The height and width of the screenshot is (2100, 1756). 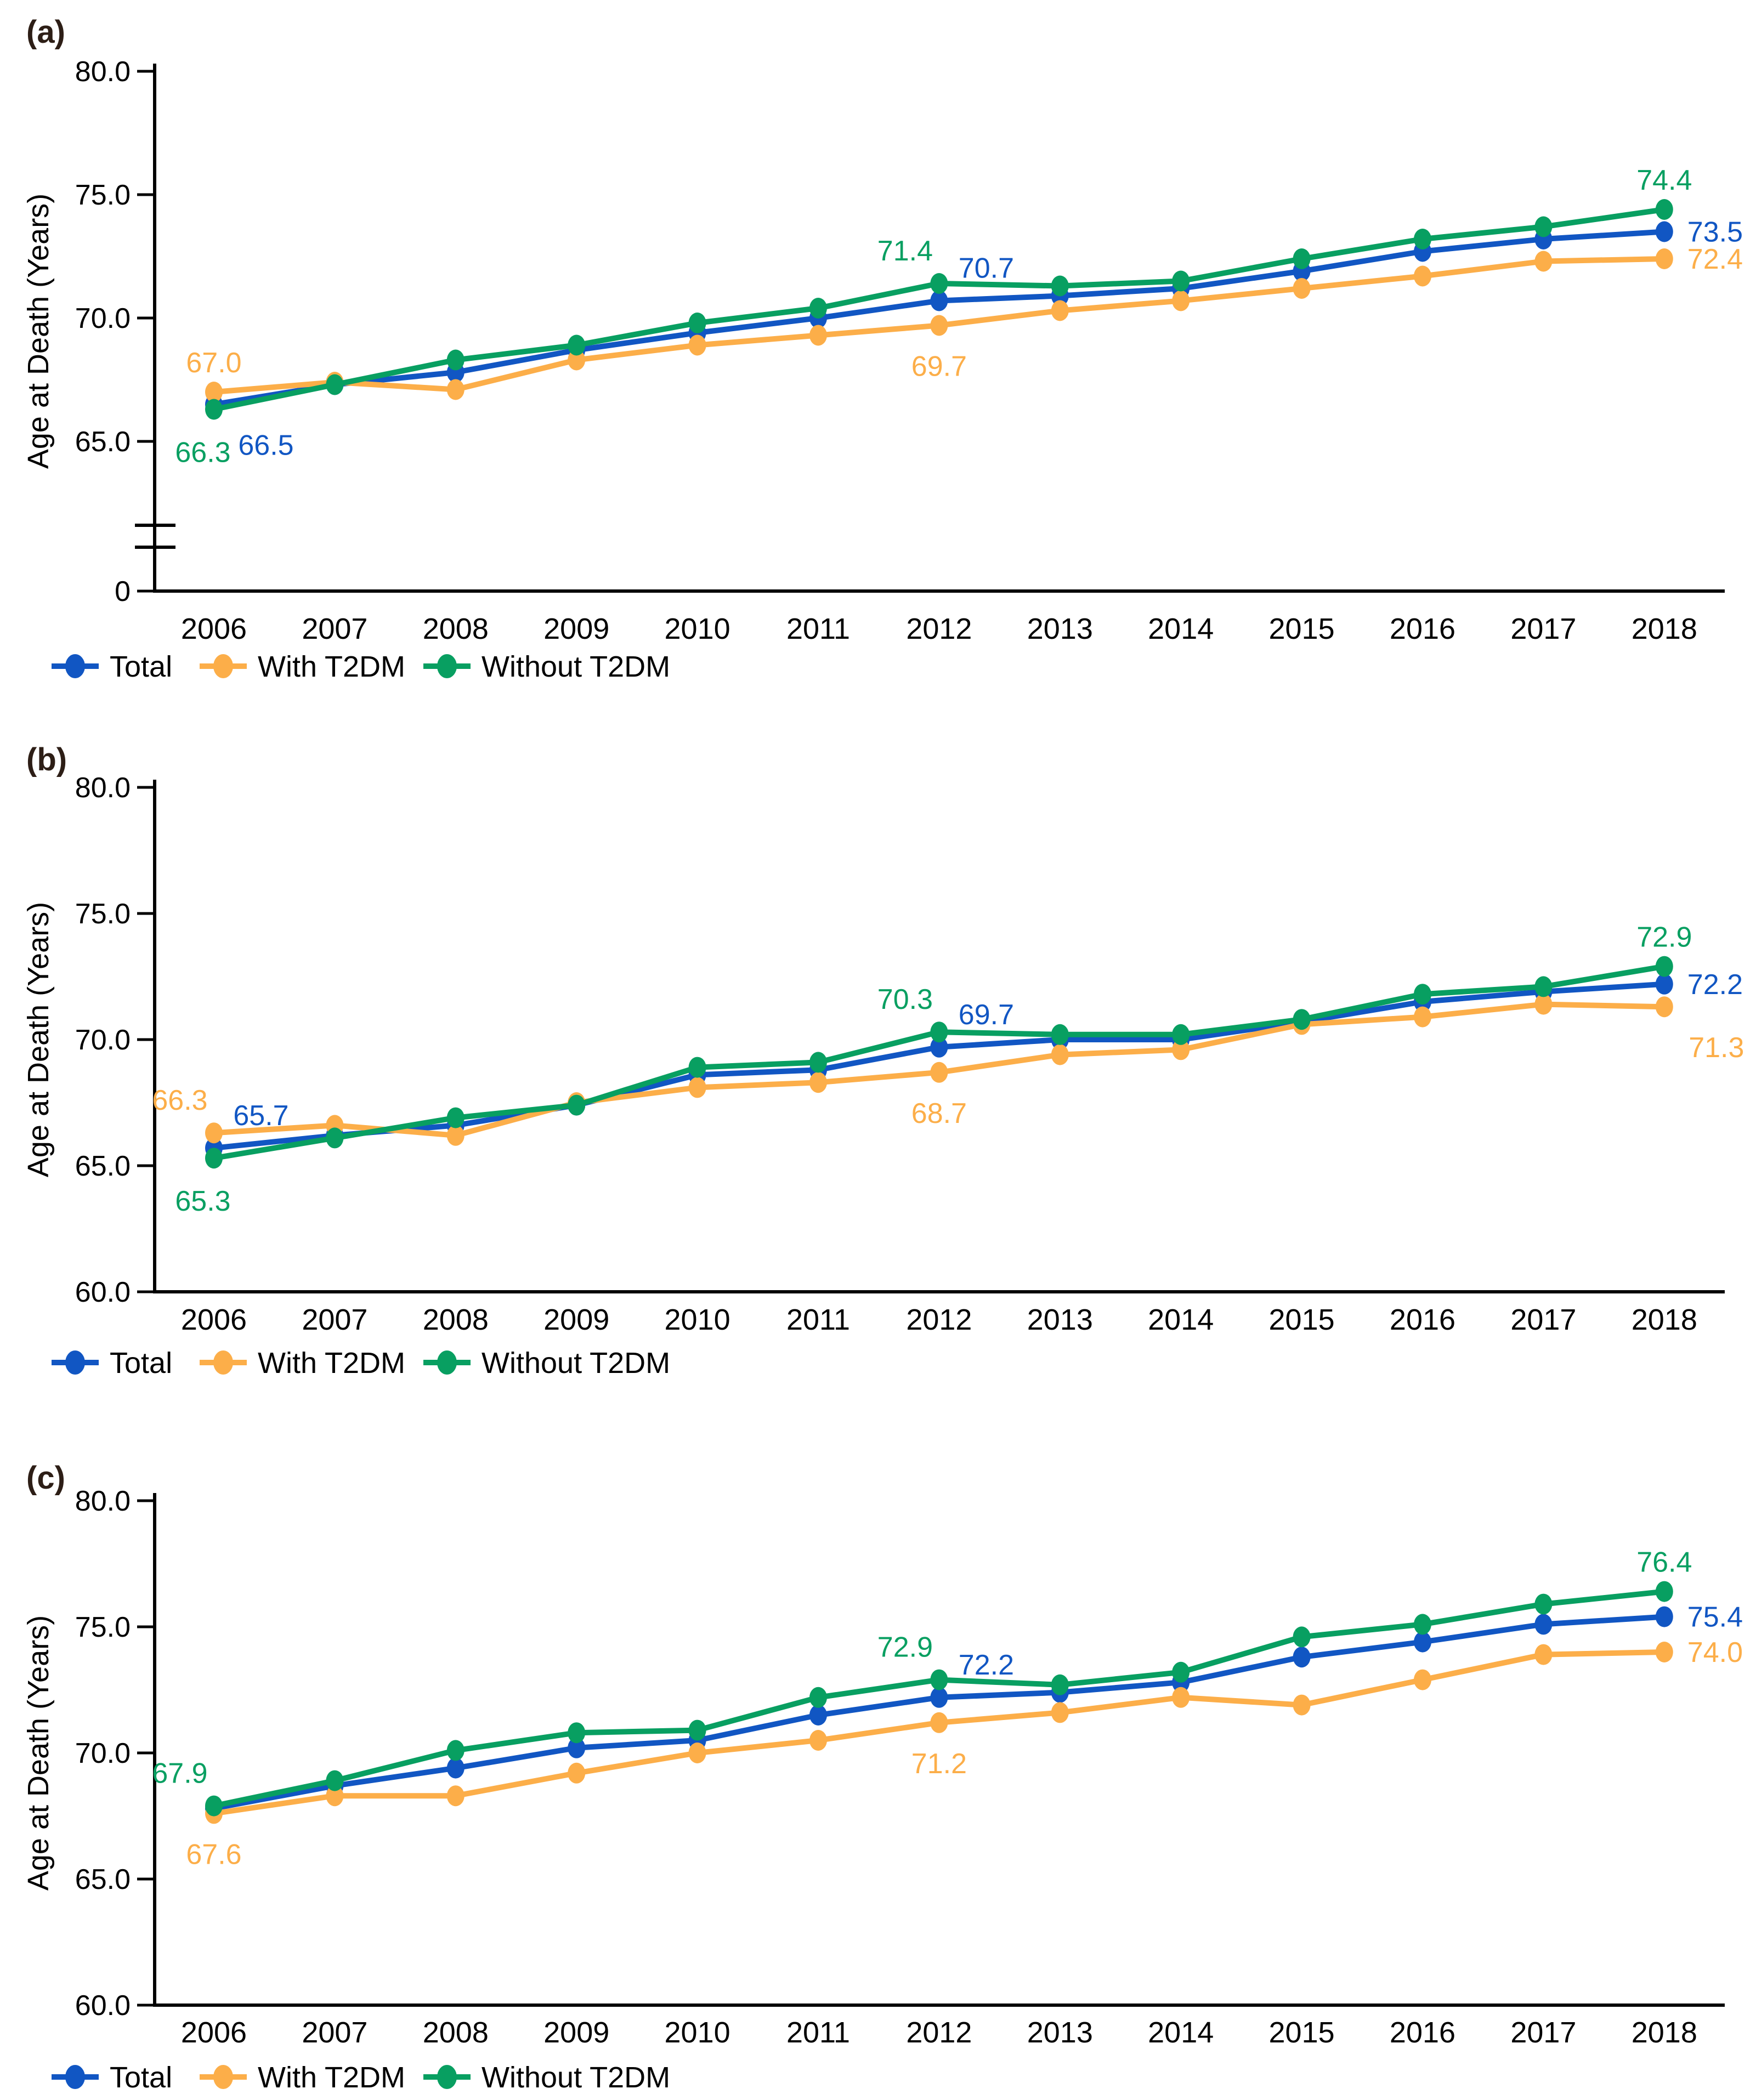 What do you see at coordinates (576, 1319) in the screenshot?
I see `x-tick-label: 2009` at bounding box center [576, 1319].